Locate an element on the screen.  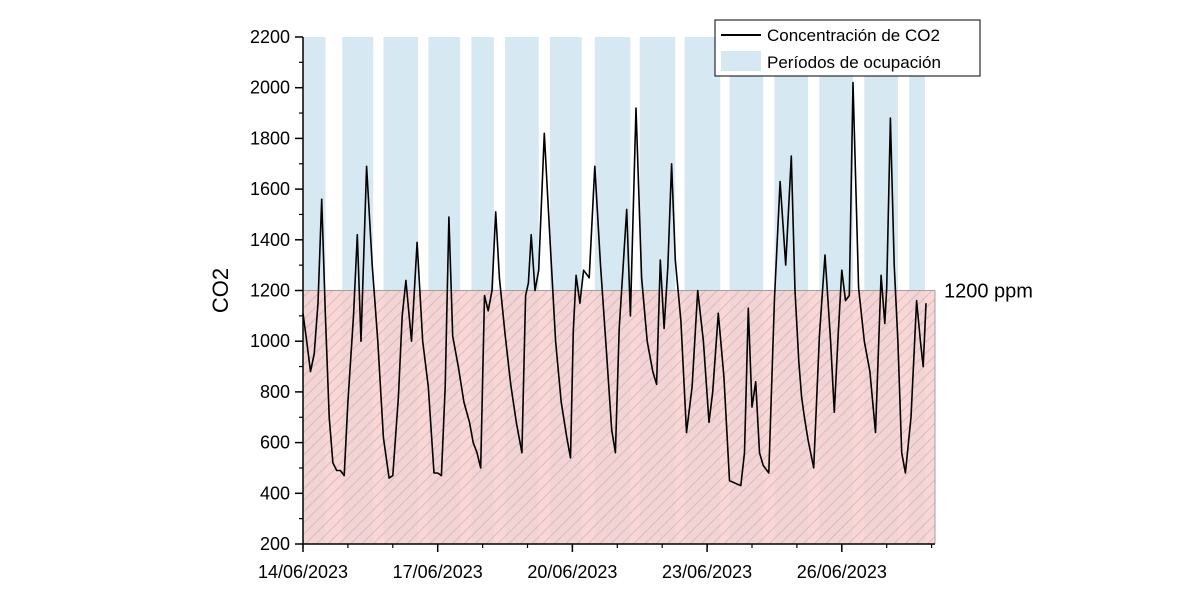
y-tick-label: 400 is located at coordinates (275, 493).